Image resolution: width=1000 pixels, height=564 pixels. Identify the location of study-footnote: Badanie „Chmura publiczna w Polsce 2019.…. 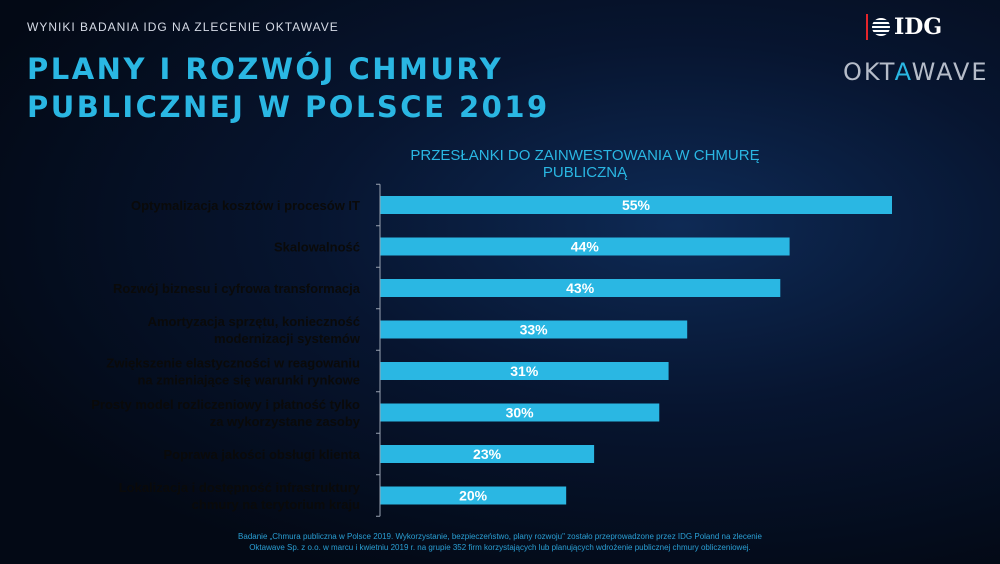
(500, 542).